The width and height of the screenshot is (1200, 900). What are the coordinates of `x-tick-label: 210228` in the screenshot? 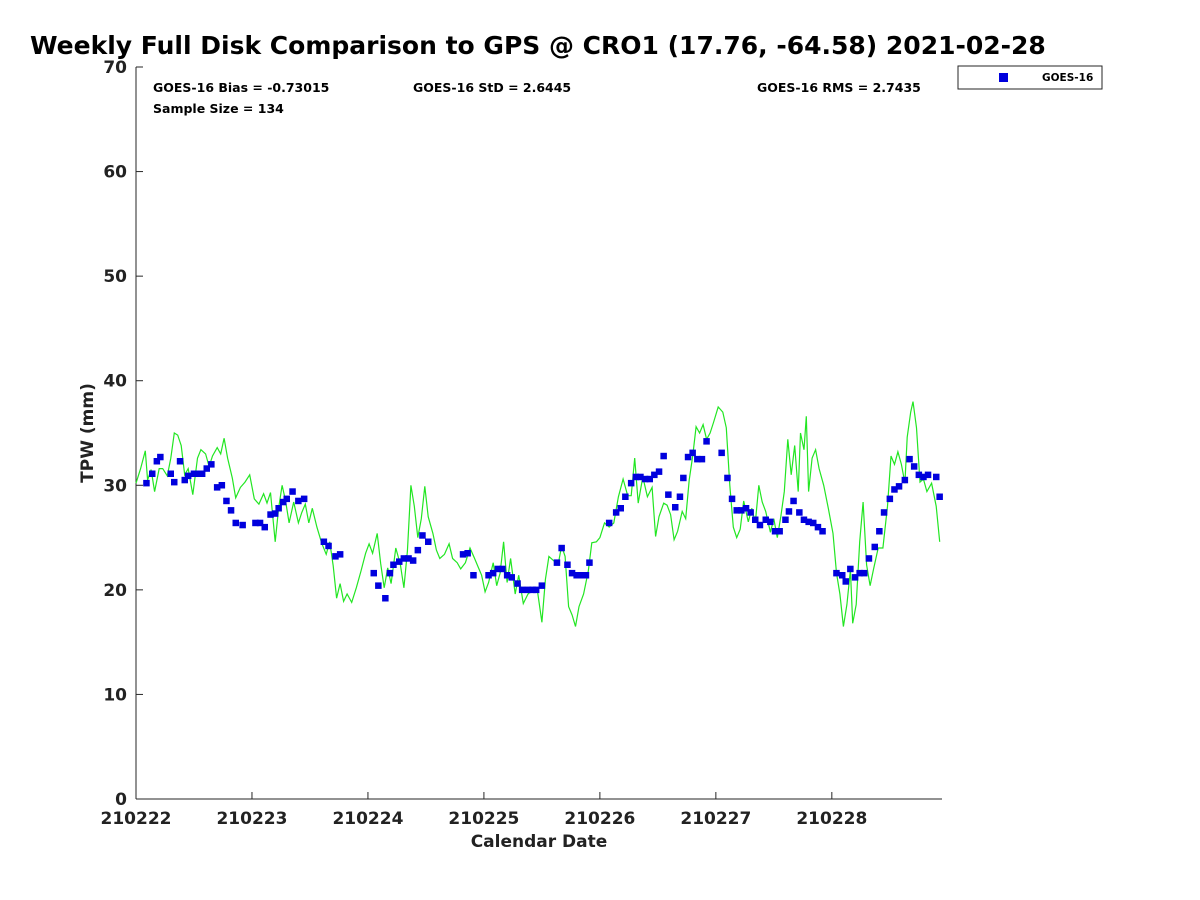 It's located at (831, 819).